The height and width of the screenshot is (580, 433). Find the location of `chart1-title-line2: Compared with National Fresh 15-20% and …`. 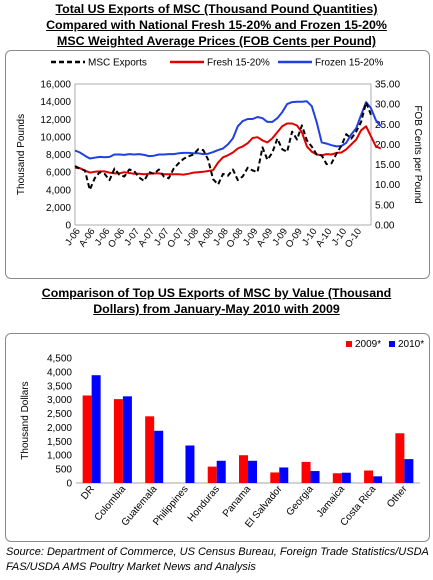

chart1-title-line2: Compared with National Fresh 15-20% and … is located at coordinates (216, 25).